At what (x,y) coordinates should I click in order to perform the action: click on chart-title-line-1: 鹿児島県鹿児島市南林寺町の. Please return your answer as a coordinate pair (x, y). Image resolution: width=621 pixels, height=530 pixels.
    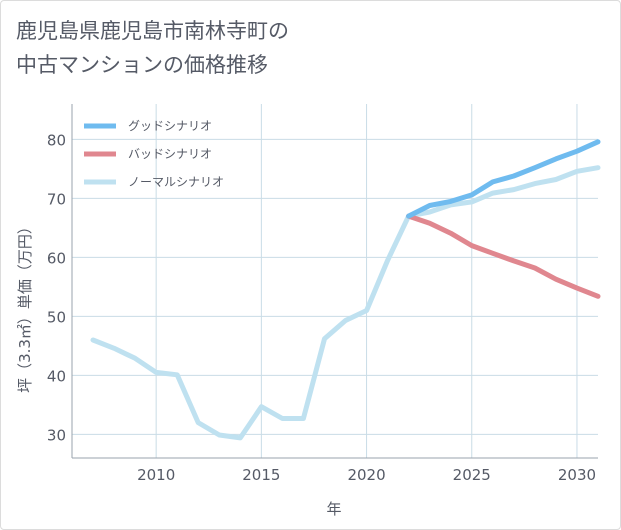
    Looking at the image, I should click on (152, 31).